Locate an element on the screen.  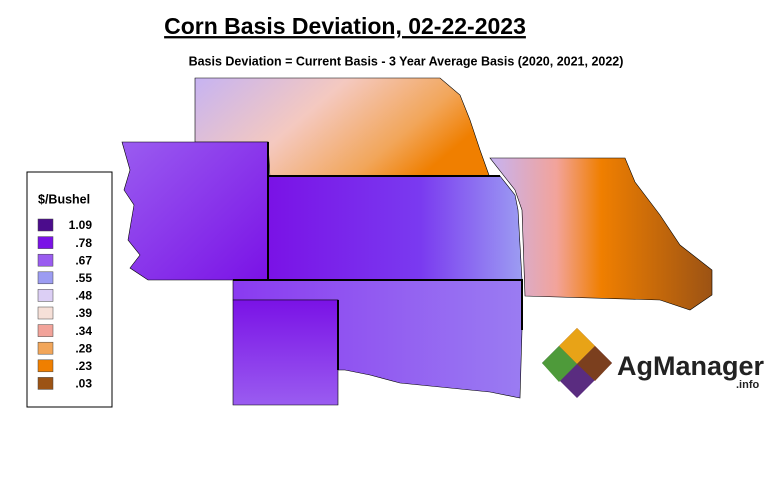
legend-label: .03 is located at coordinates (83, 384).